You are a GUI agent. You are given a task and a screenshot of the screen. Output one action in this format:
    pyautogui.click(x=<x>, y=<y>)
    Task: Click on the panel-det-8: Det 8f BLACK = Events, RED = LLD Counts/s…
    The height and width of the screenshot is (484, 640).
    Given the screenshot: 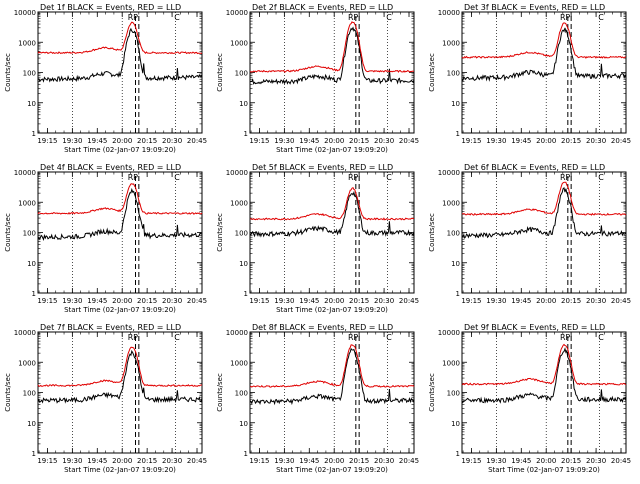 What is the action you would take?
    pyautogui.click(x=317, y=398)
    